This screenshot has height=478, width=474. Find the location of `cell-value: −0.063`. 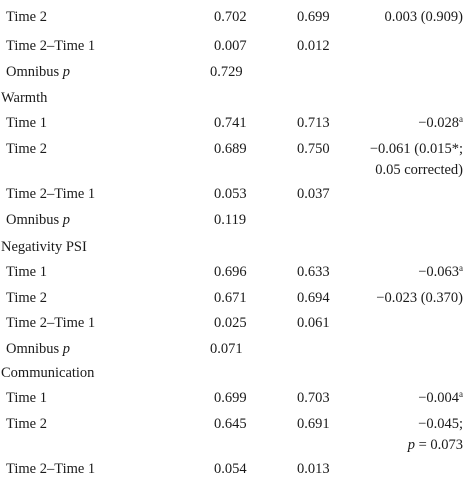

cell-value: −0.063 is located at coordinates (438, 272).